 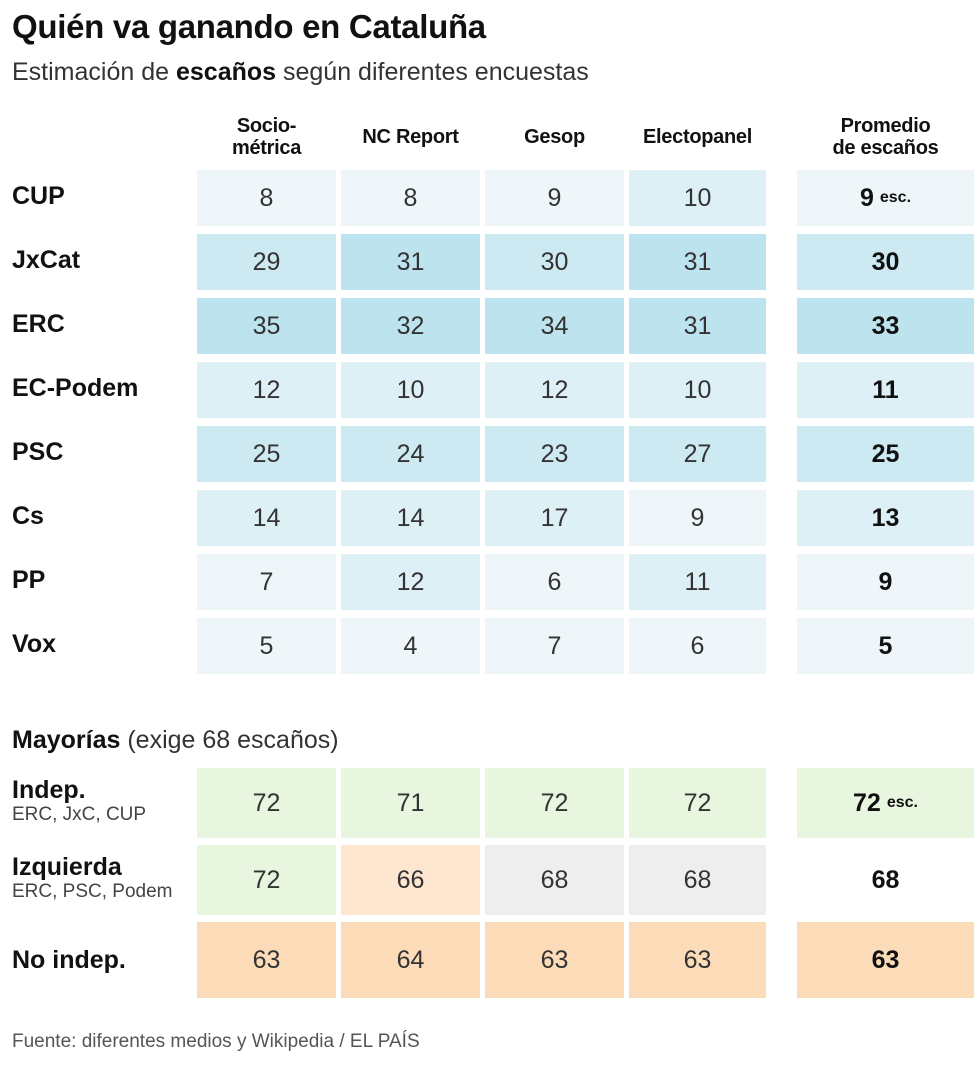 I want to click on majority-cell: 72 esc., so click(x=885, y=803).